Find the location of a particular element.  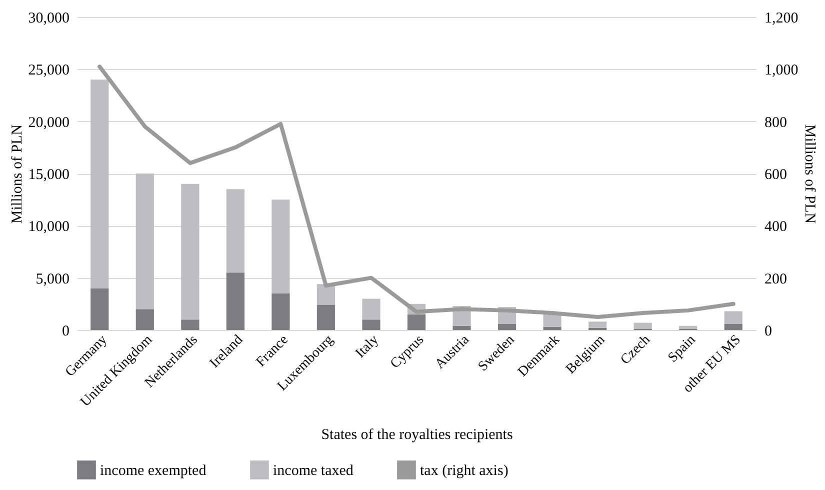

y-axis-title: Millions of PLN is located at coordinates (17, 174).